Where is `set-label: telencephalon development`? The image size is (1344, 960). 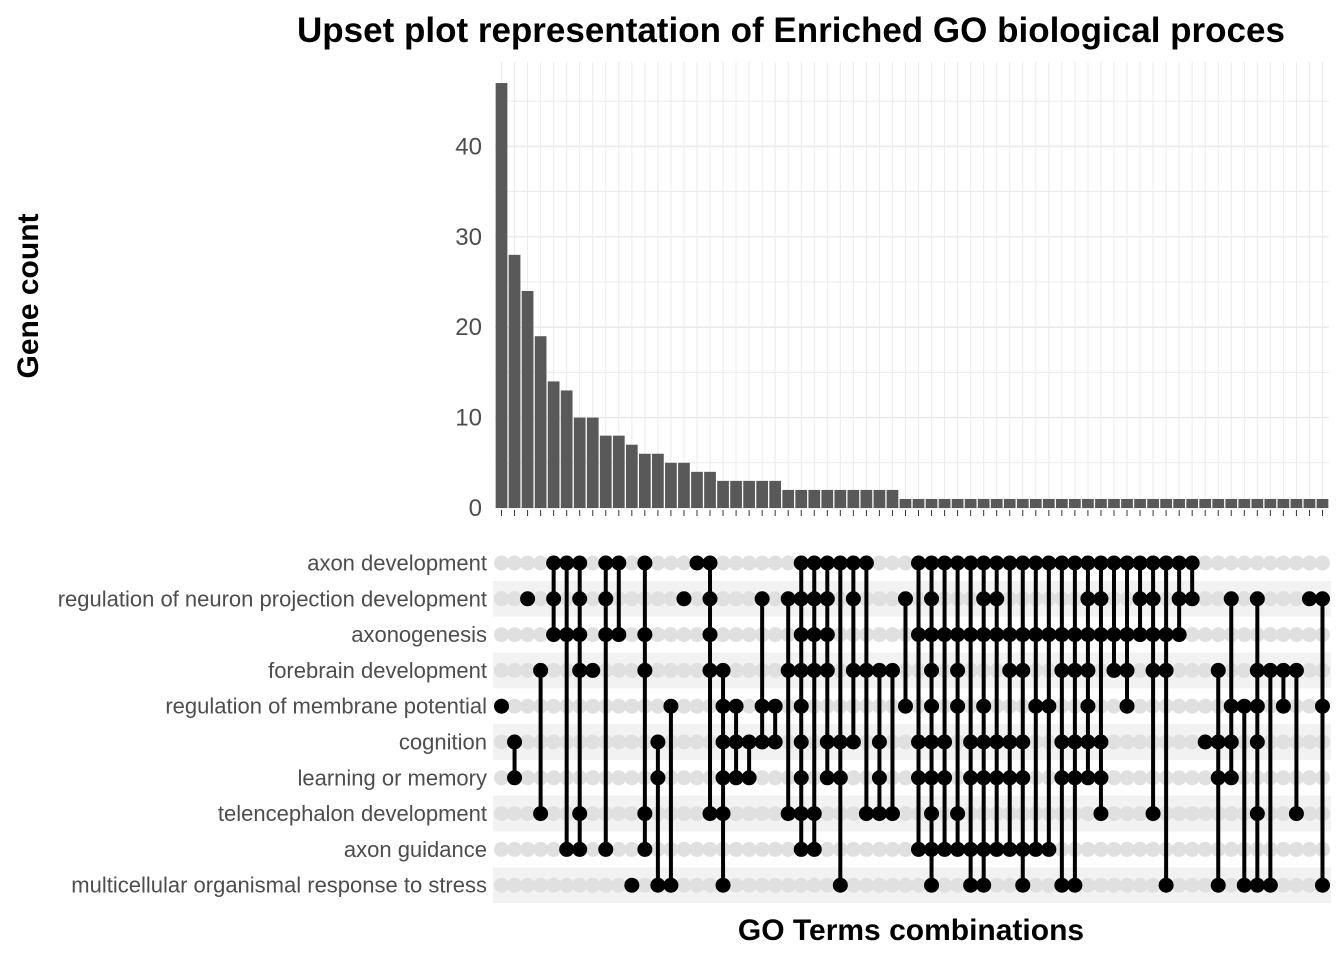 set-label: telencephalon development is located at coordinates (352, 813).